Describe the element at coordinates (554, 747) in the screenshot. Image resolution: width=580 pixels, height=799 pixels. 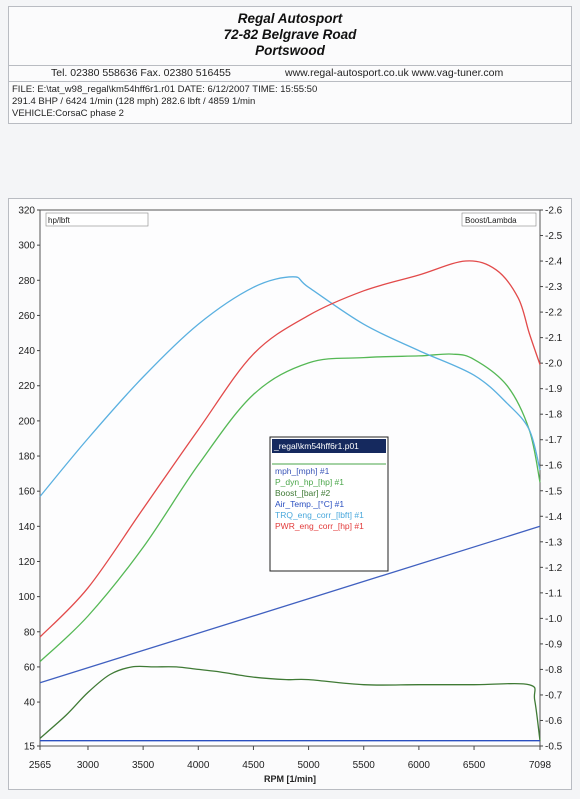
I see `right-tick-label: -0.5` at that location.